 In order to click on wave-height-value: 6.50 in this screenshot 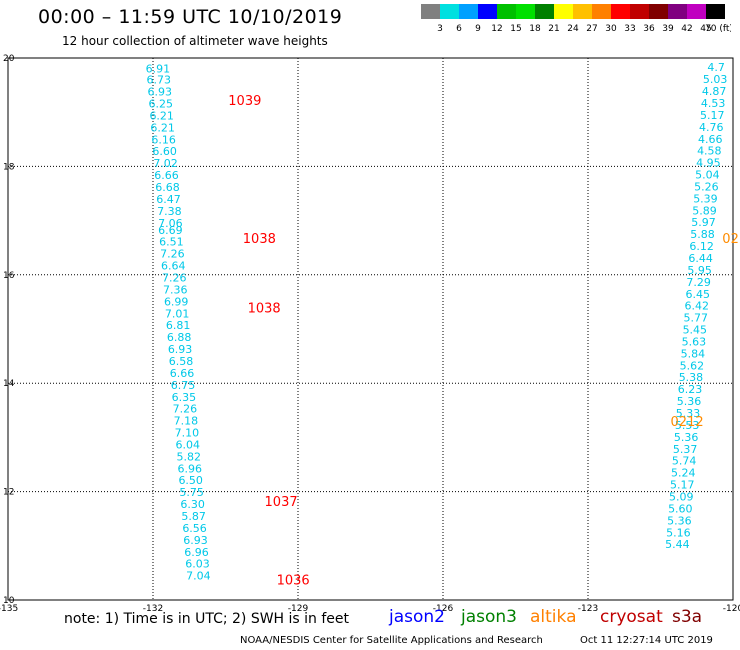, I will do `click(190, 480)`.